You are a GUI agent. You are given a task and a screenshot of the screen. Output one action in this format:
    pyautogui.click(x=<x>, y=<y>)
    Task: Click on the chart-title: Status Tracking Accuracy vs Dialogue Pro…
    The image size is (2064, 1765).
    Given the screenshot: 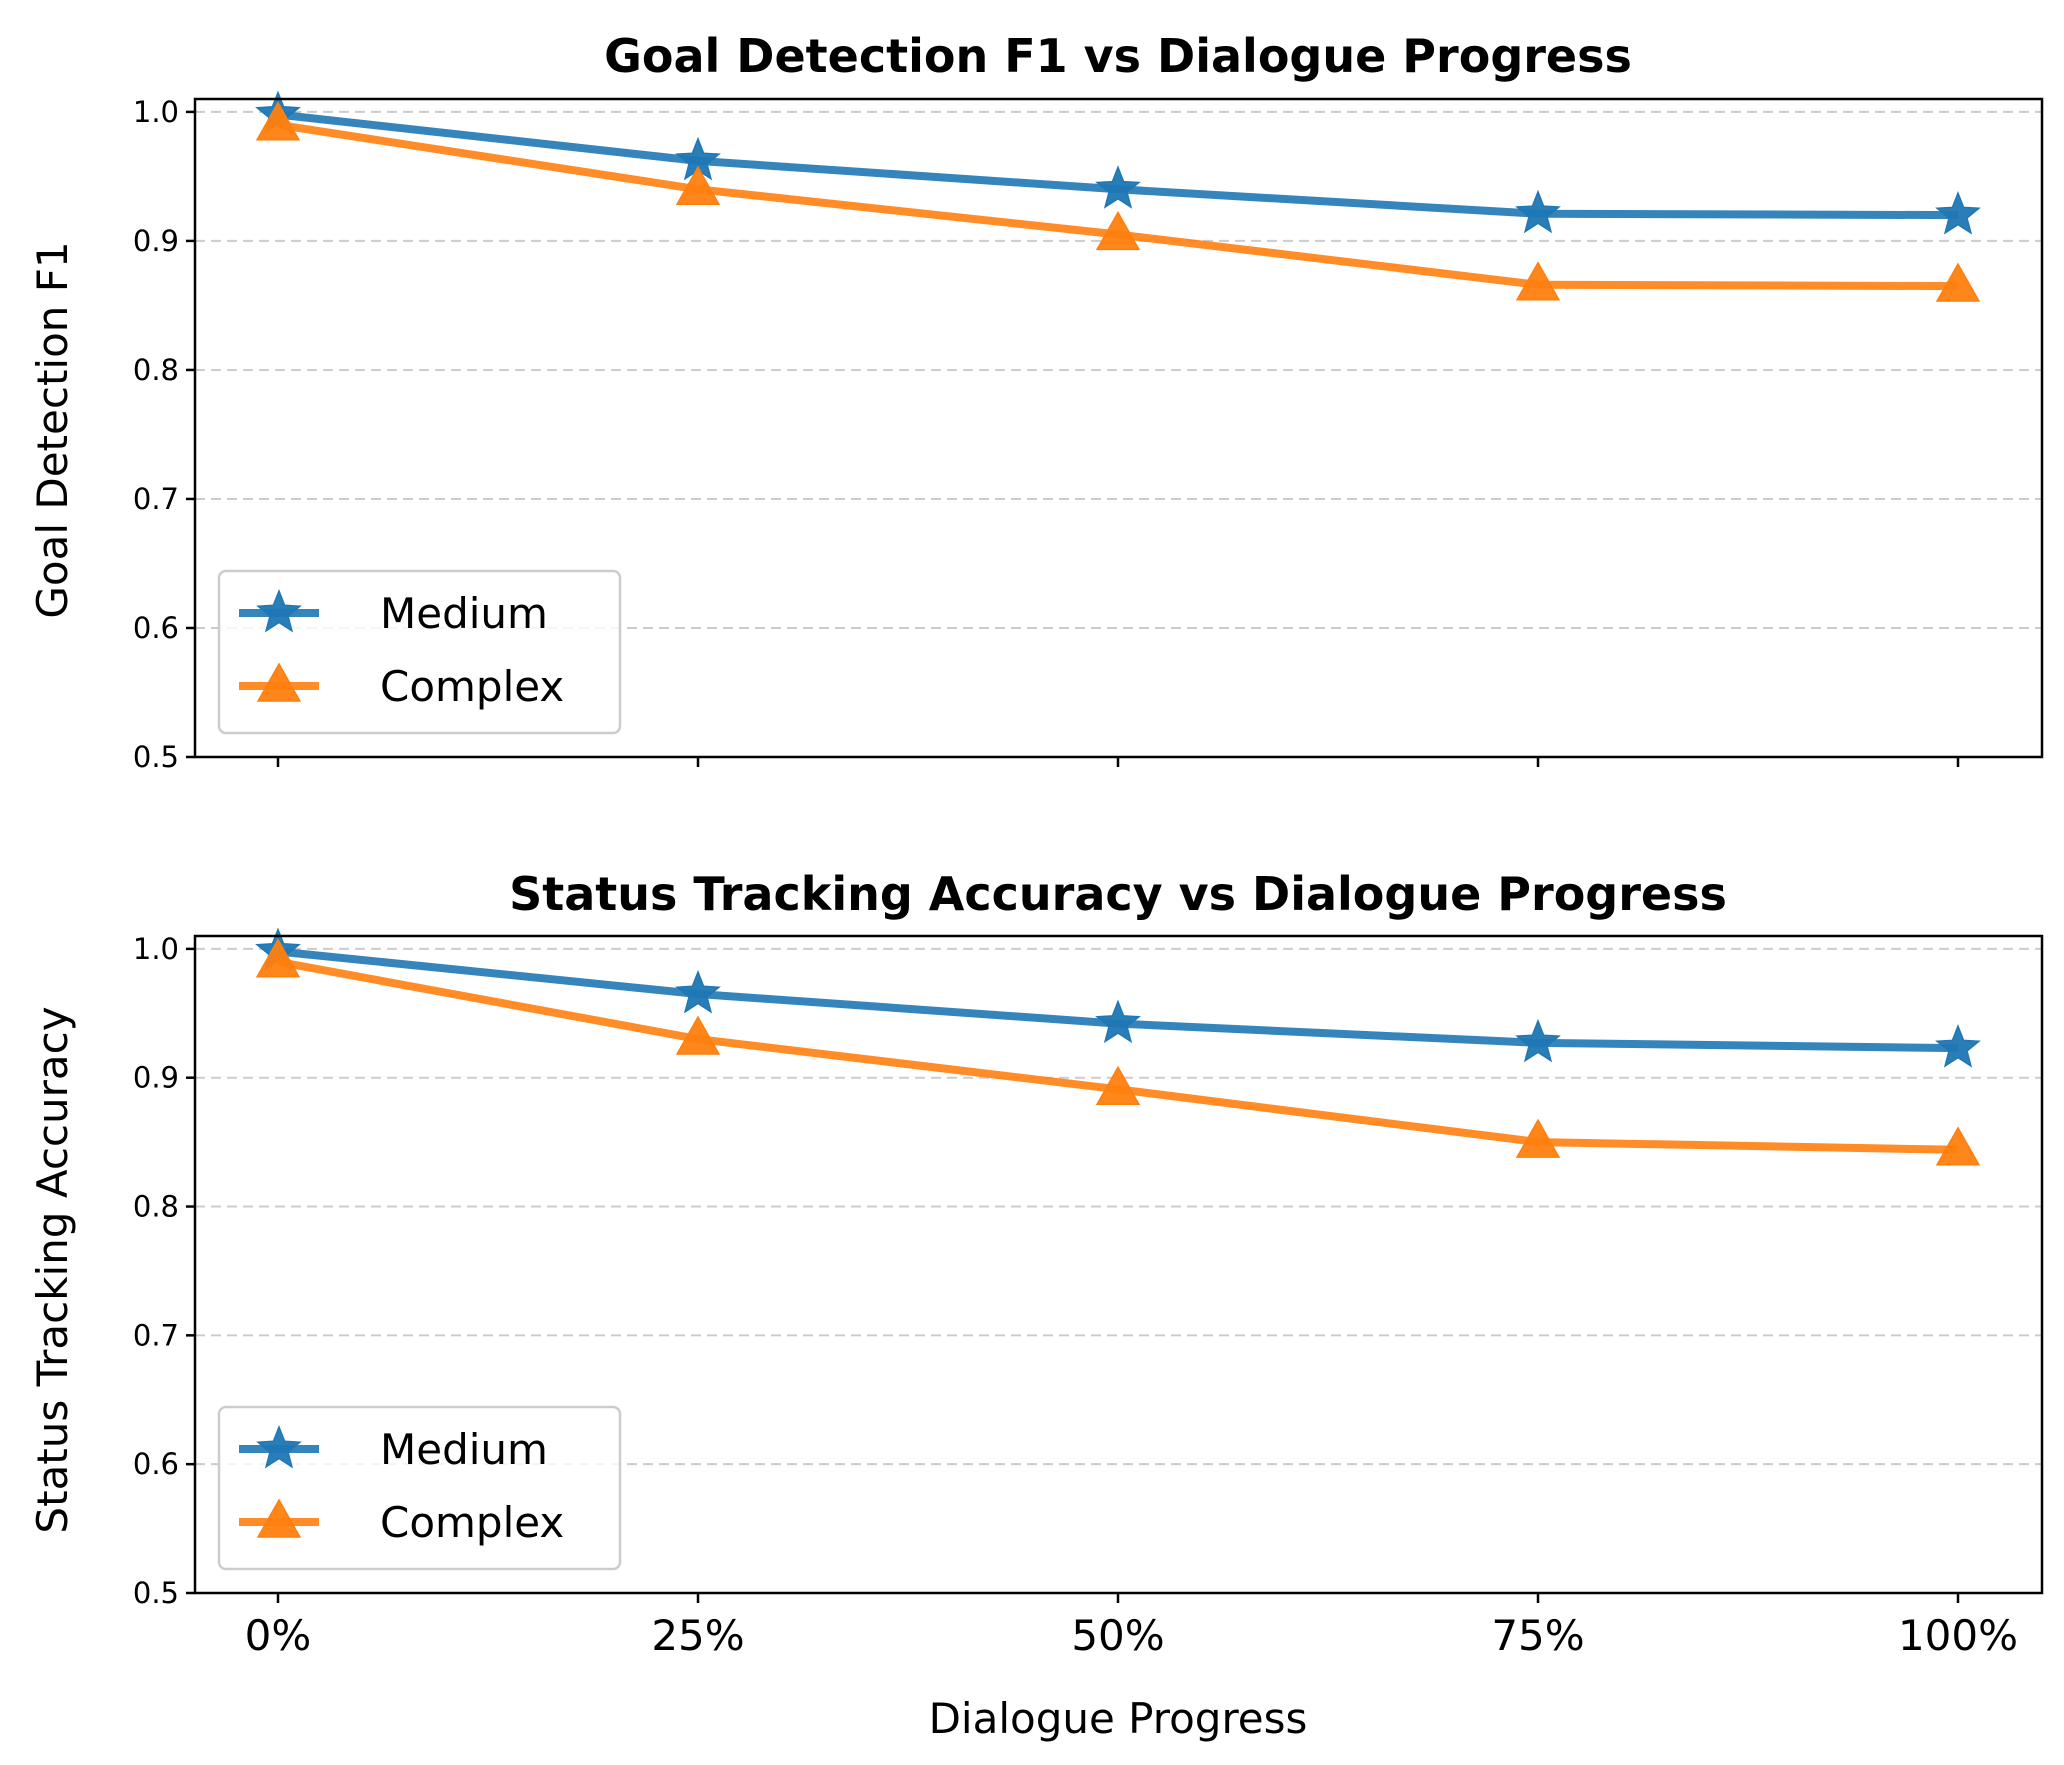 What is the action you would take?
    pyautogui.click(x=1118, y=894)
    